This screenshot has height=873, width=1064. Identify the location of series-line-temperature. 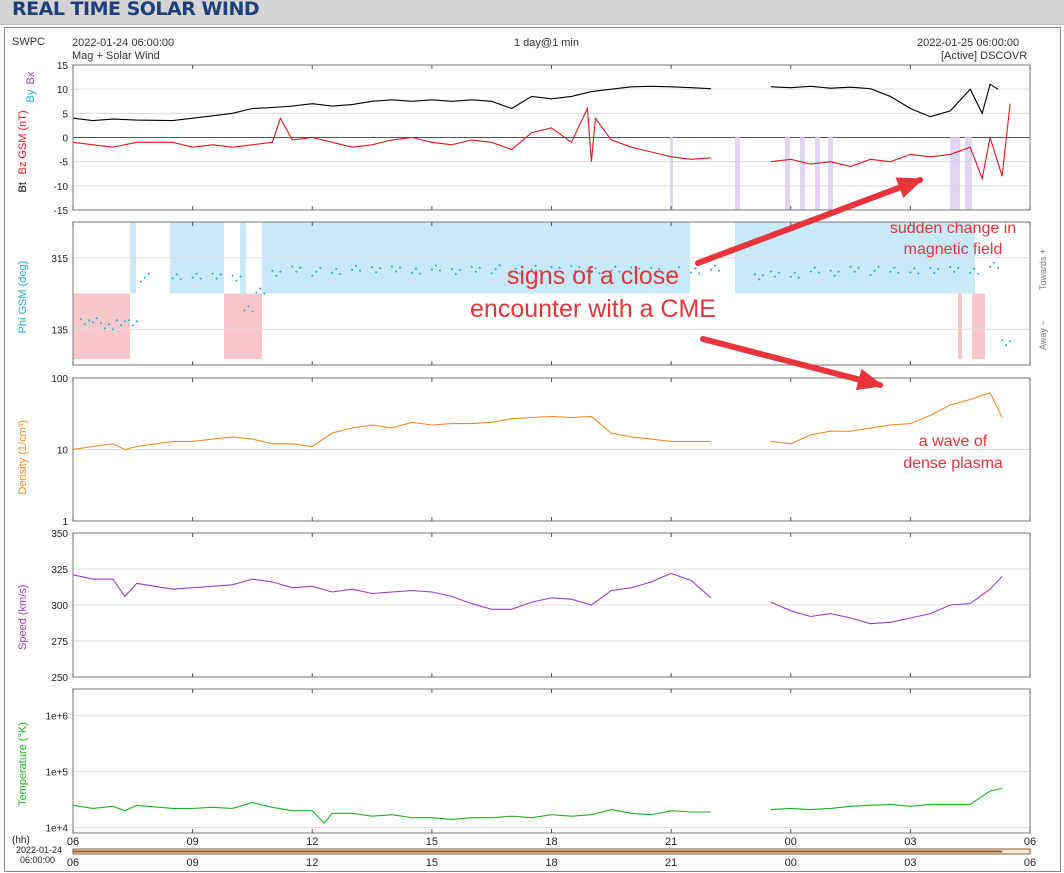
(537, 805).